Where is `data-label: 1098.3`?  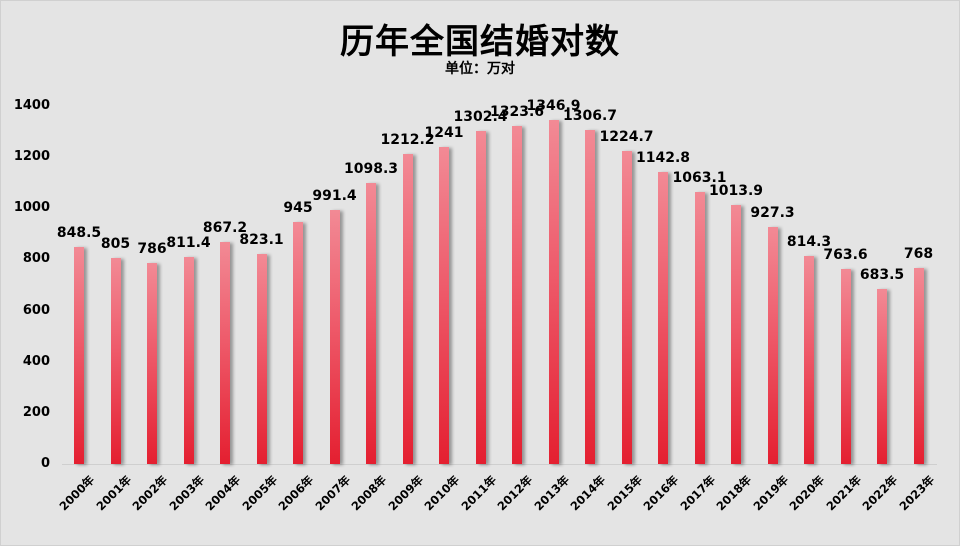 data-label: 1098.3 is located at coordinates (371, 169).